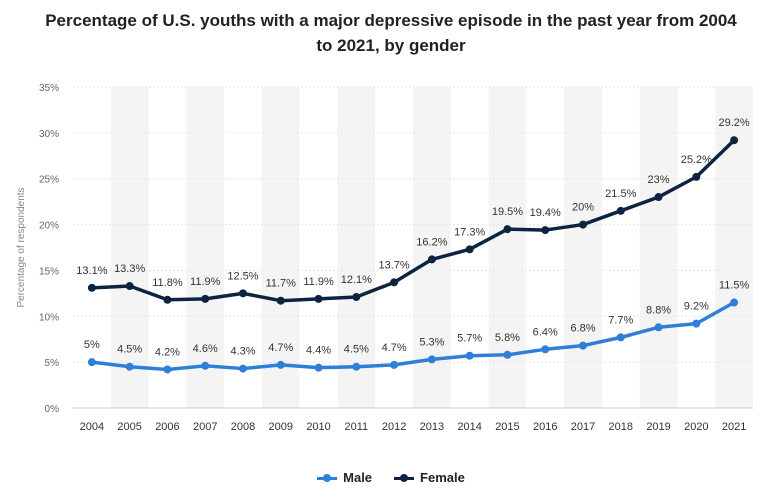 Image resolution: width=782 pixels, height=497 pixels. Describe the element at coordinates (583, 427) in the screenshot. I see `x-tick-label: 2017` at that location.